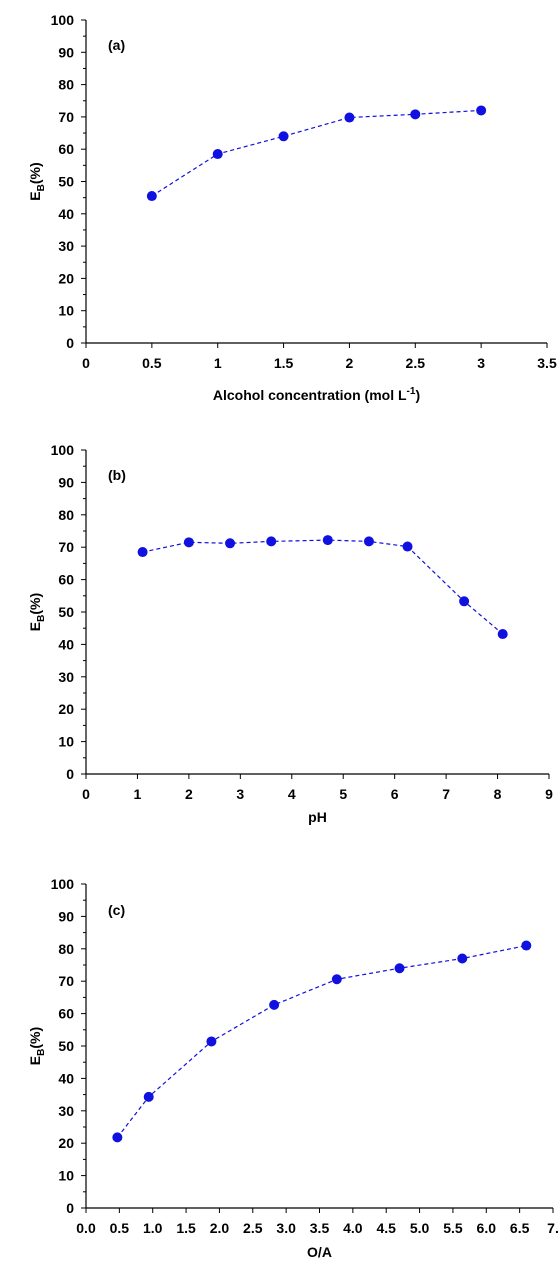  I want to click on y-tick-label: 100, so click(63, 20).